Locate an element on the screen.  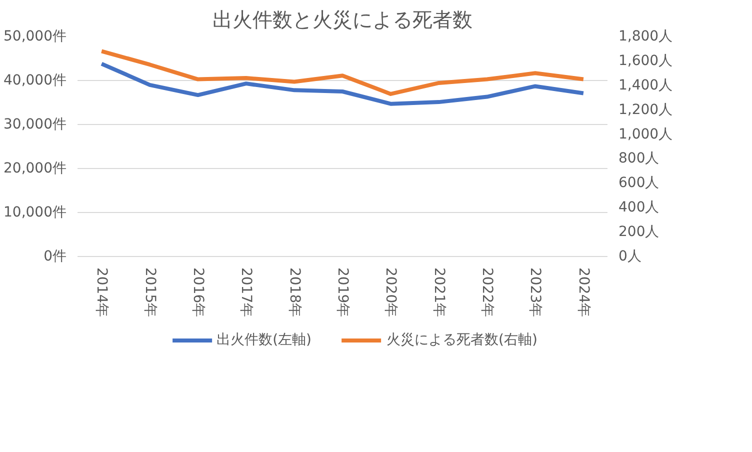
x-tick-label: 2023年 is located at coordinates (535, 293).